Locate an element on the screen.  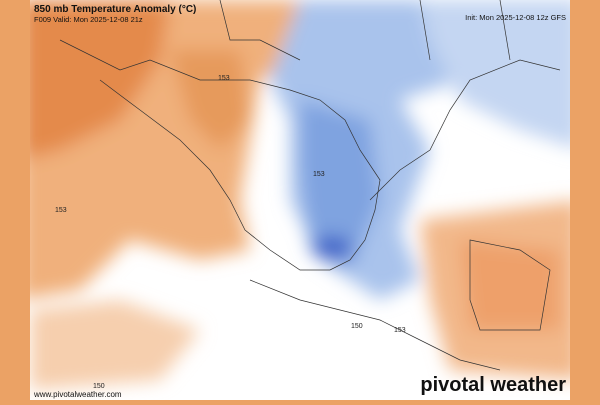
state-lines is located at coordinates (365, 30).